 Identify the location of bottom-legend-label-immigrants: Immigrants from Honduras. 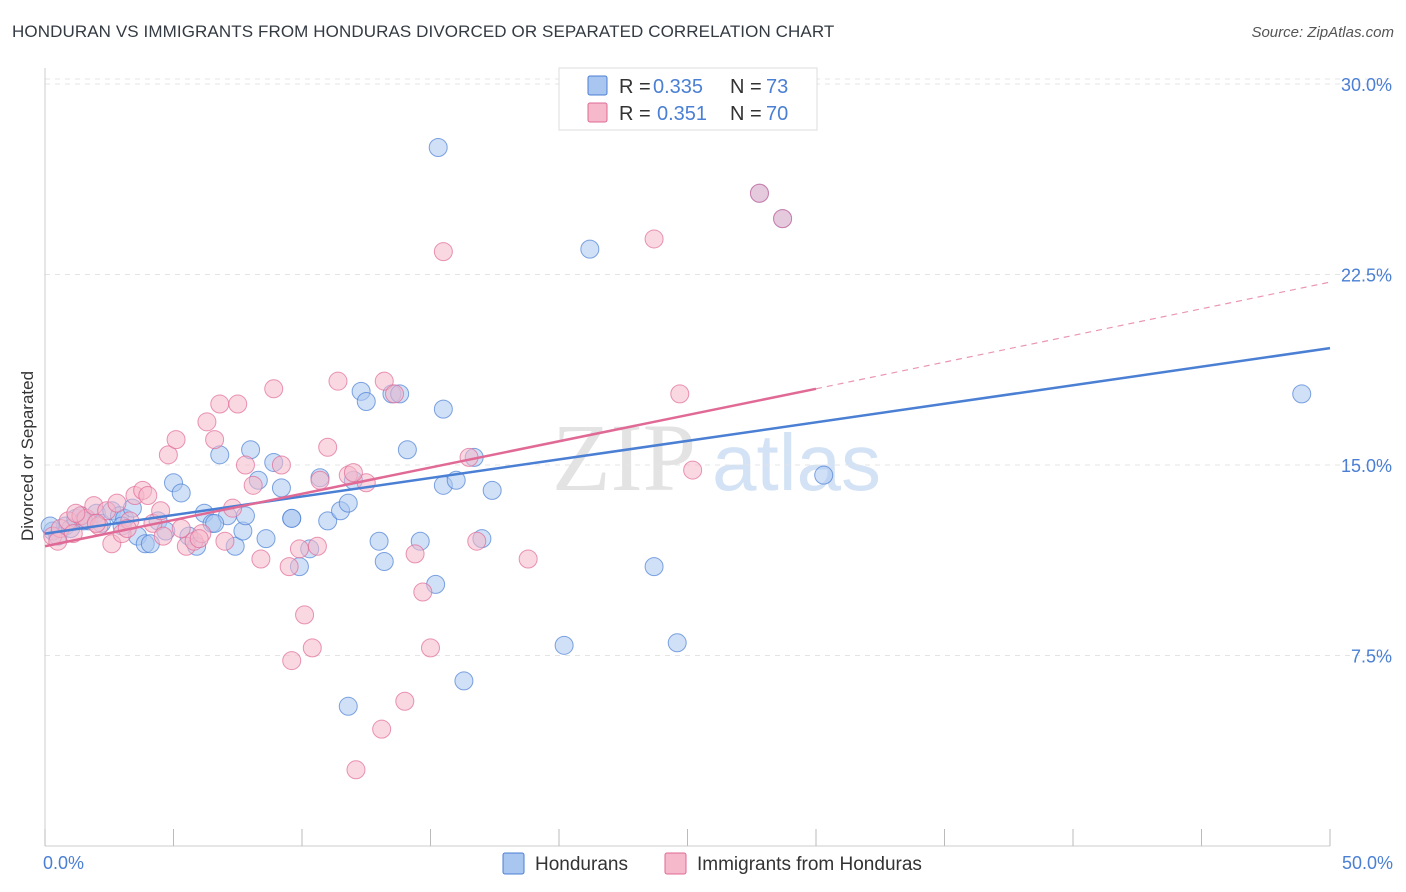
(809, 864).